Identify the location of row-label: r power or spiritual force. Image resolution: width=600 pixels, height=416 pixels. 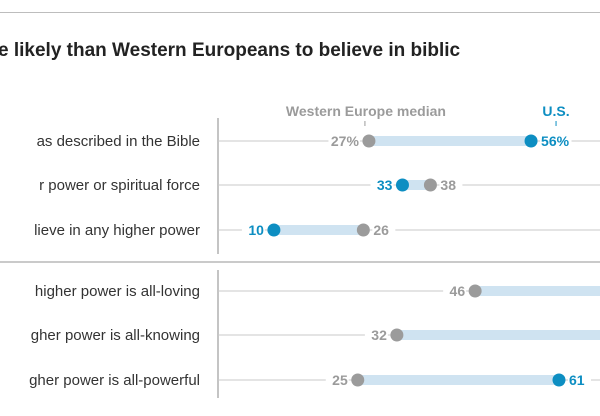
(119, 185).